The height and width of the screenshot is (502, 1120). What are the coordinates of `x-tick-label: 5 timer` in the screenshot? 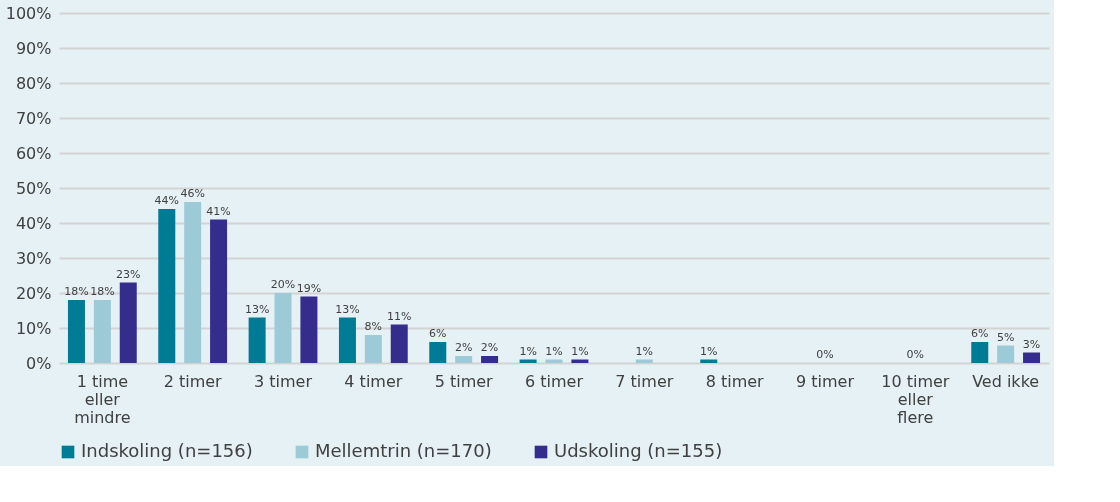 It's located at (464, 381).